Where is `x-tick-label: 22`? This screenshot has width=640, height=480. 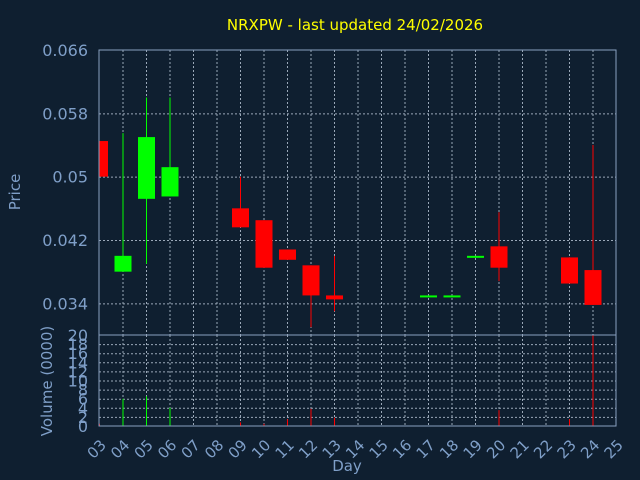 x-tick-label: 22 is located at coordinates (543, 449).